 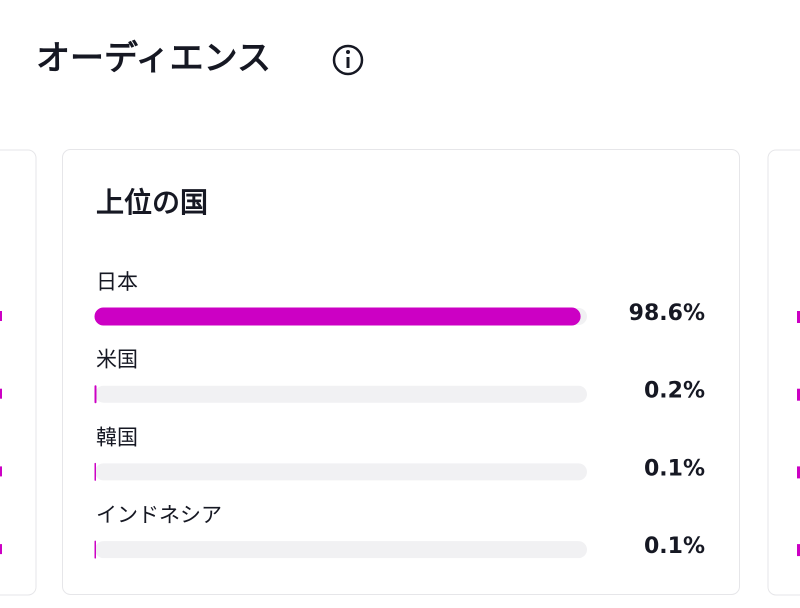 What do you see at coordinates (667, 313) in the screenshot?
I see `value-label: 98.6%` at bounding box center [667, 313].